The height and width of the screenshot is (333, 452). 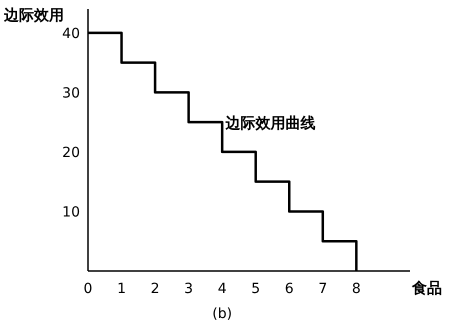 I want to click on y-axis-title: 边际效用, so click(x=33, y=15).